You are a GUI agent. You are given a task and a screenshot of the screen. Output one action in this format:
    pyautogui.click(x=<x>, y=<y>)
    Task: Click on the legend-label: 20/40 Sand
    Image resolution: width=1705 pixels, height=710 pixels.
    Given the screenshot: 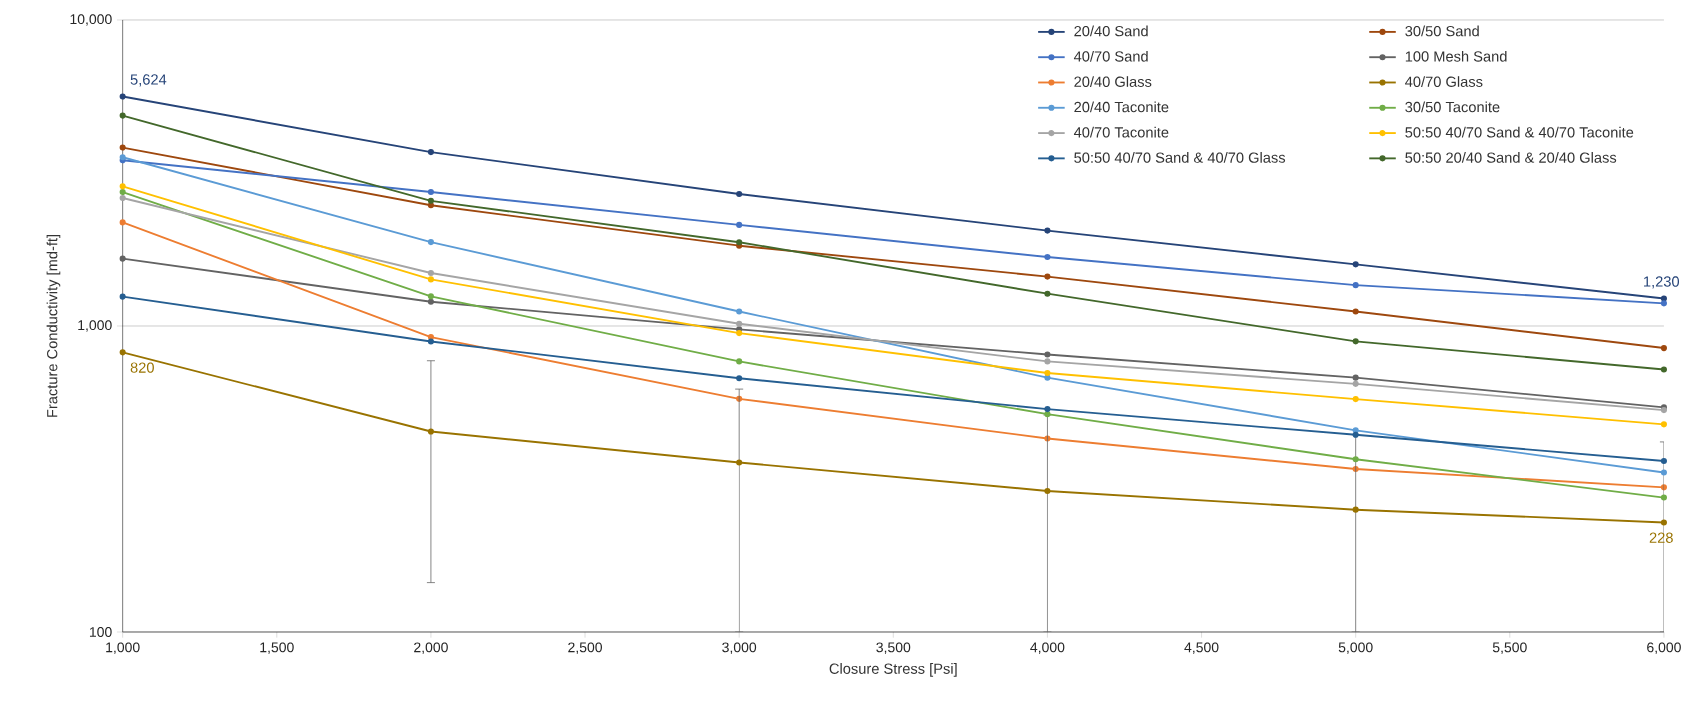 What is the action you would take?
    pyautogui.click(x=1111, y=31)
    